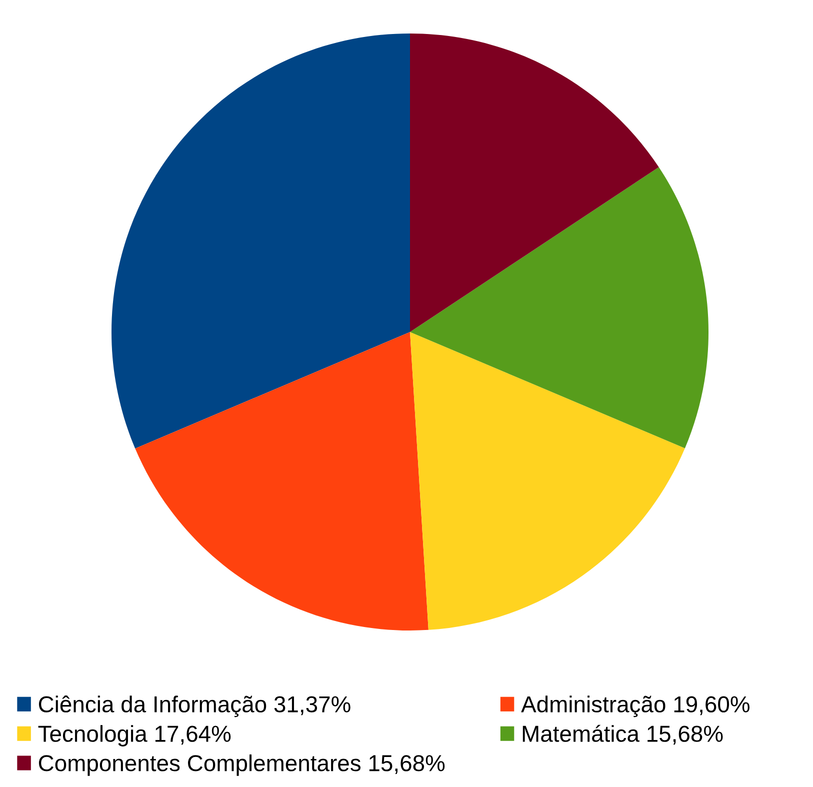  I want to click on legend-label: Administração 19,60%, so click(635, 707).